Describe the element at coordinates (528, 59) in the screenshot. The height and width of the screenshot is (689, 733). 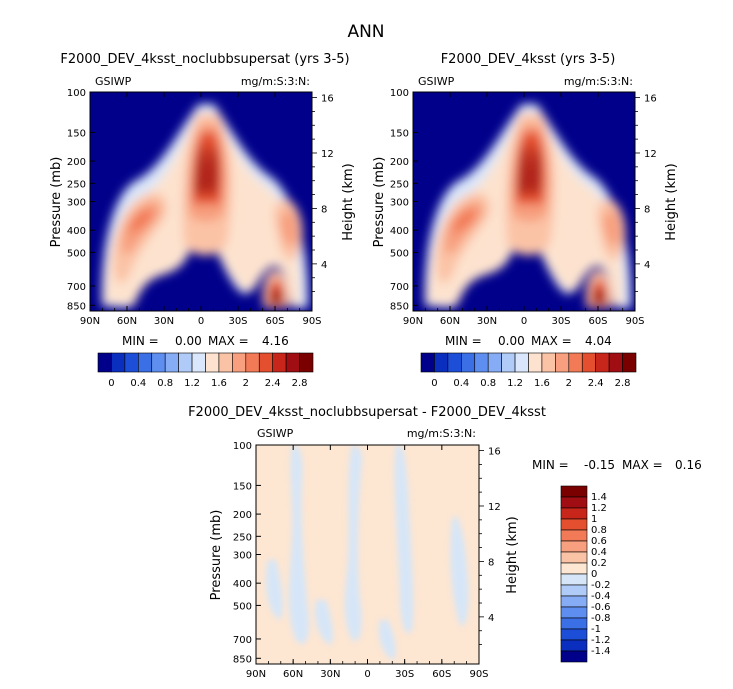
I see `panel-b-title: F2000_DEV_4ksst (yrs 3-5)` at that location.